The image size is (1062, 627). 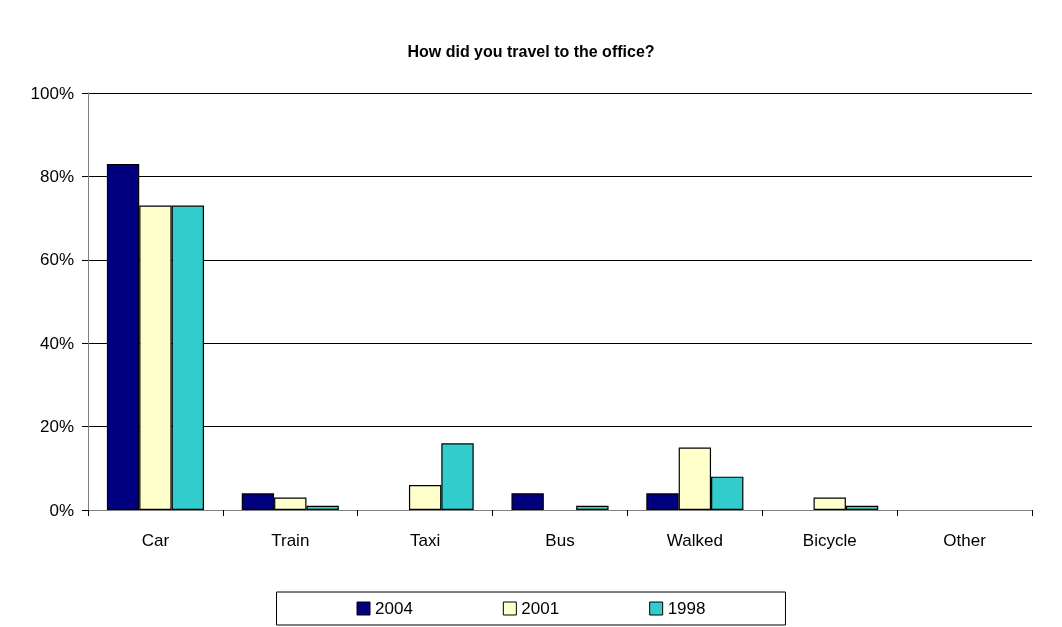 What do you see at coordinates (56, 427) in the screenshot?
I see `y-tick-label: 20%` at bounding box center [56, 427].